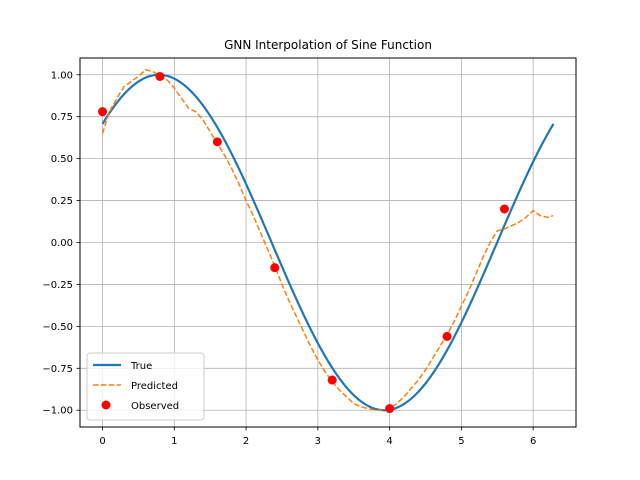 This screenshot has width=640, height=480. Describe the element at coordinates (57, 285) in the screenshot. I see `y-tick-label: −0.25` at that location.